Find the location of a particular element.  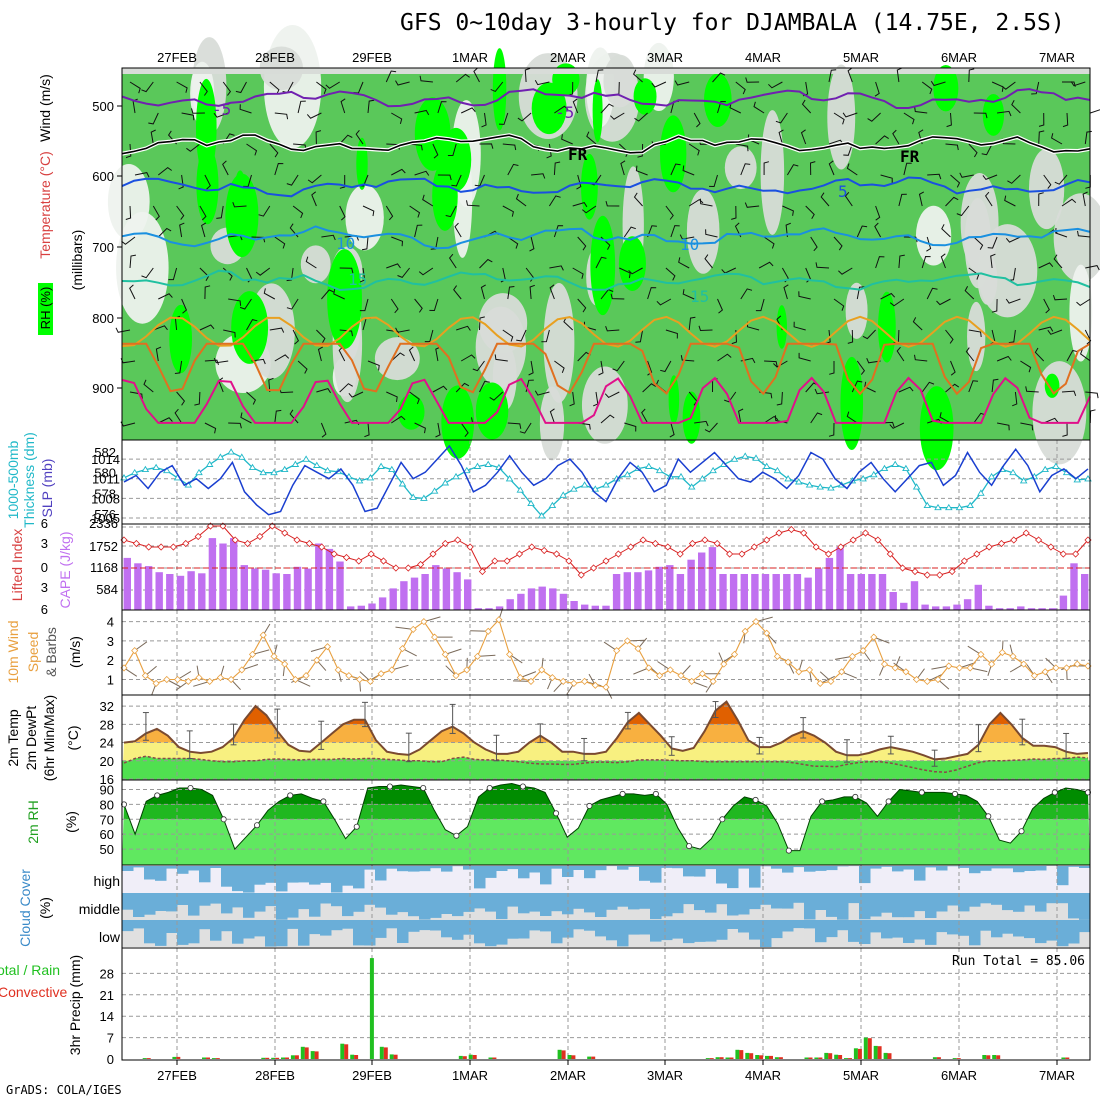

rh-line is located at coordinates (606, 817).